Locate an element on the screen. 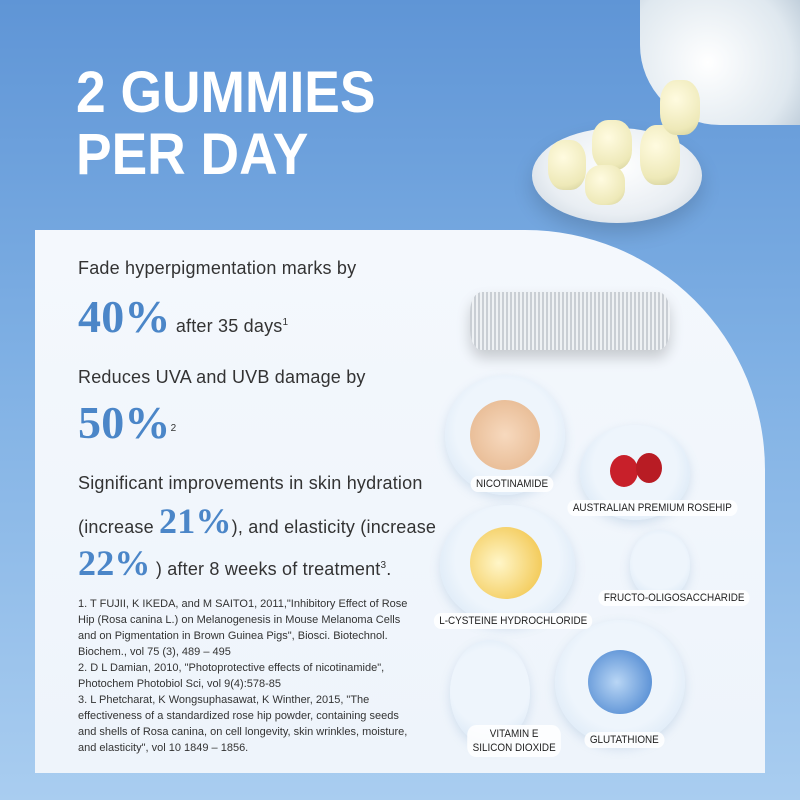 The width and height of the screenshot is (800, 800). ingredient-label: L-CYSTEINE HYDROCHLORIDE is located at coordinates (513, 621).